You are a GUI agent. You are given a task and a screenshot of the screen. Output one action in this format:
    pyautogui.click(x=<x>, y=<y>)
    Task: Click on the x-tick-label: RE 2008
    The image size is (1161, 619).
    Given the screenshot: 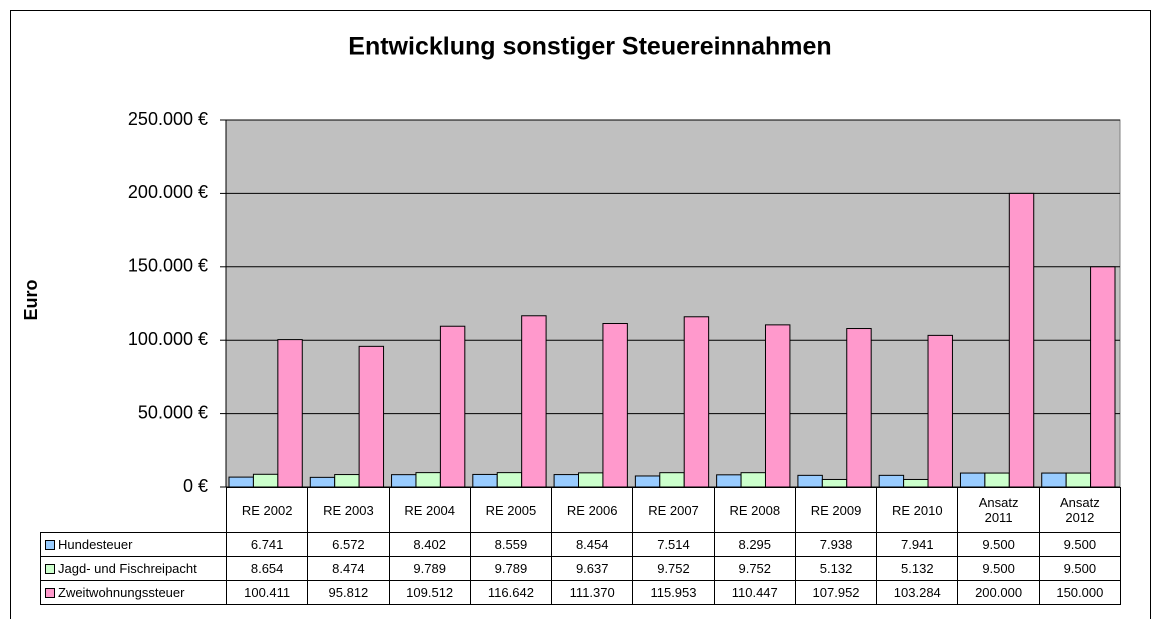 What is the action you would take?
    pyautogui.click(x=754, y=510)
    